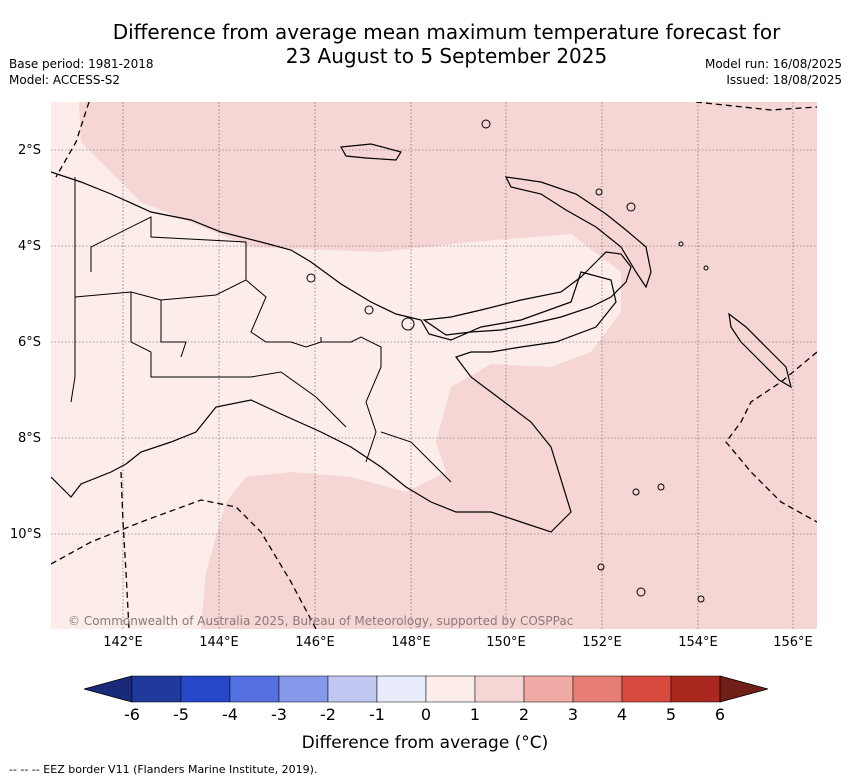  Describe the element at coordinates (411, 642) in the screenshot. I see `lon-label: 148°E` at that location.